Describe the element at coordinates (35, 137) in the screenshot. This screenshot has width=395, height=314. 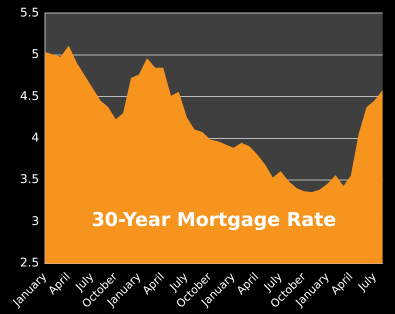
I see `y-tick-label: 4` at that location.